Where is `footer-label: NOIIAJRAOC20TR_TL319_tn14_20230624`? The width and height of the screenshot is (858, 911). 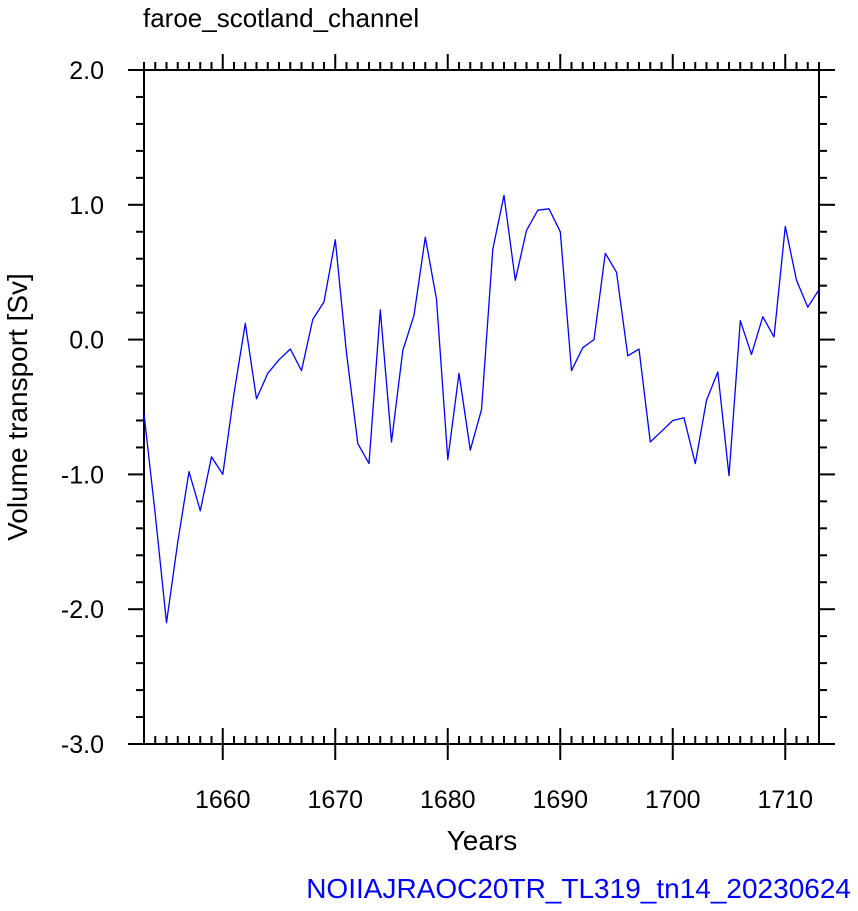 footer-label: NOIIAJRAOC20TR_TL319_tn14_20230624 is located at coordinates (578, 888).